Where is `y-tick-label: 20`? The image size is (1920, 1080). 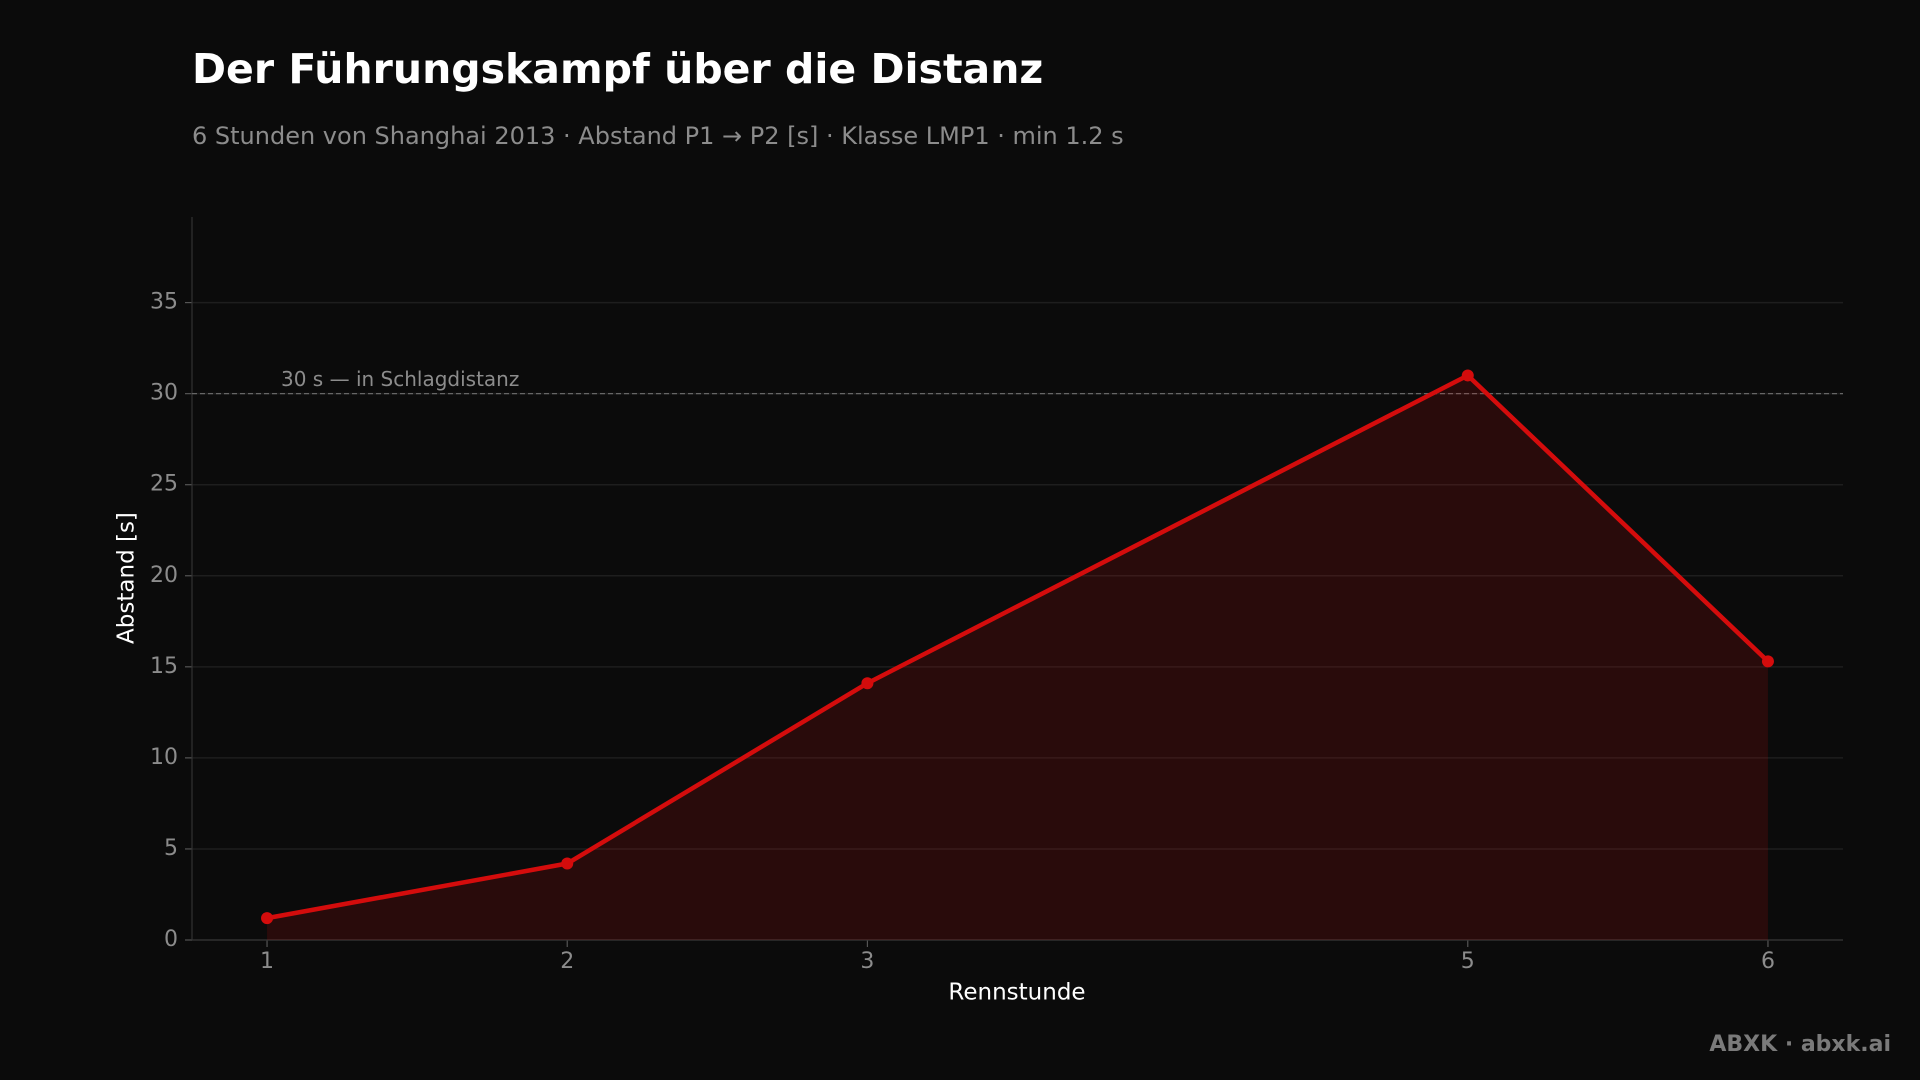
y-tick-label: 20 is located at coordinates (164, 575).